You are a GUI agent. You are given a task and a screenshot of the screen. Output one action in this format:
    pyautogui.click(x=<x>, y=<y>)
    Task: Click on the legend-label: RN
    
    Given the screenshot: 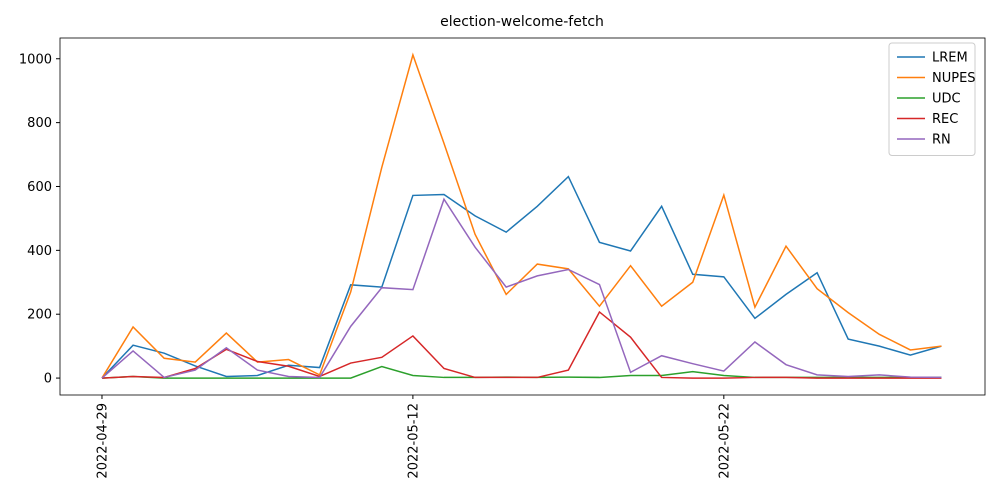 What is the action you would take?
    pyautogui.click(x=941, y=140)
    